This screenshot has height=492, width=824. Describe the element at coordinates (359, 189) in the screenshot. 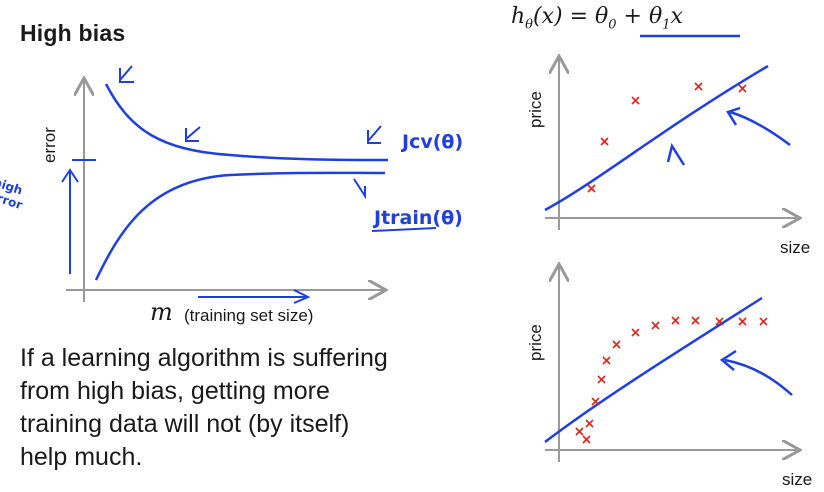

I see `arrow-jtrain-end` at that location.